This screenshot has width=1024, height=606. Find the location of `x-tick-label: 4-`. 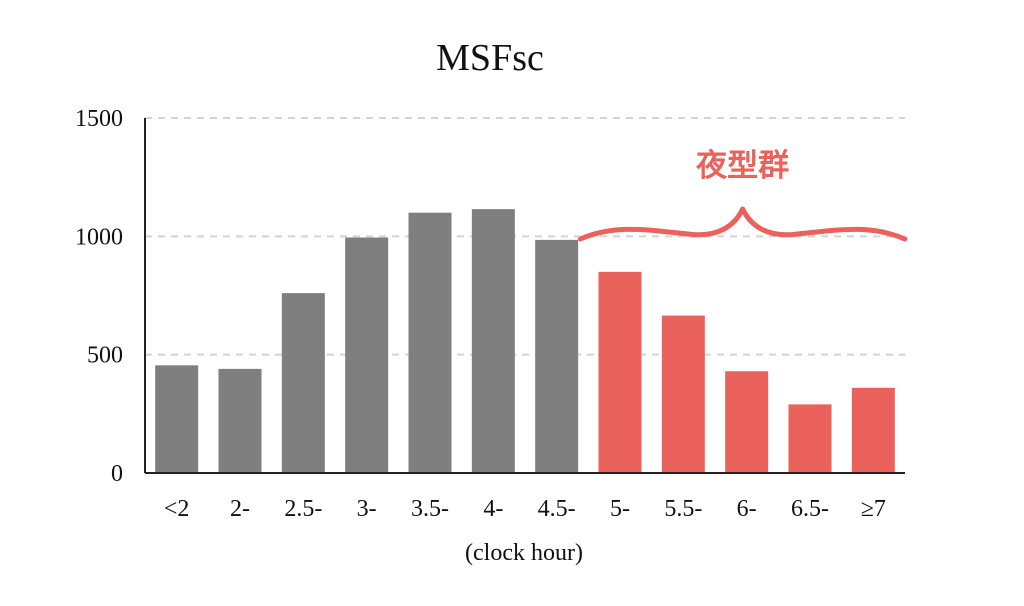

x-tick-label: 4- is located at coordinates (493, 509).